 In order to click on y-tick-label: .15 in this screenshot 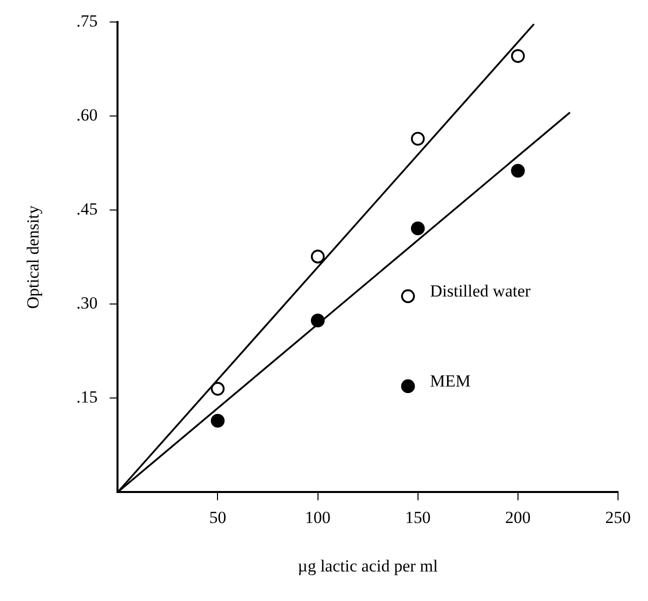, I will do `click(87, 397)`.